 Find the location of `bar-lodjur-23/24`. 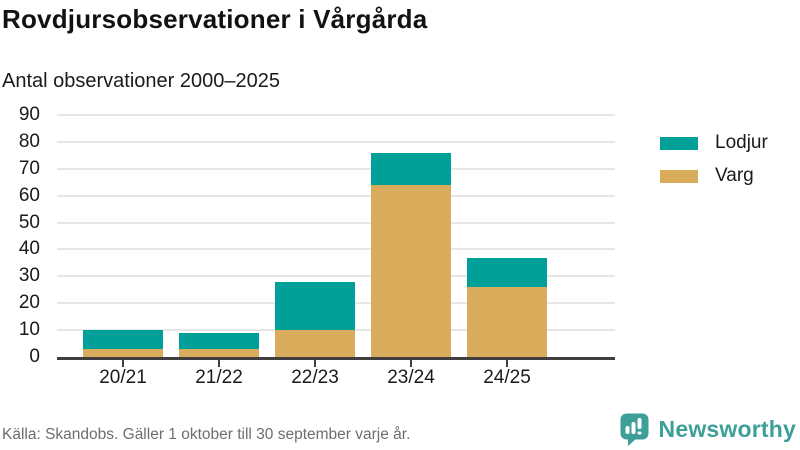

bar-lodjur-23/24 is located at coordinates (411, 168).